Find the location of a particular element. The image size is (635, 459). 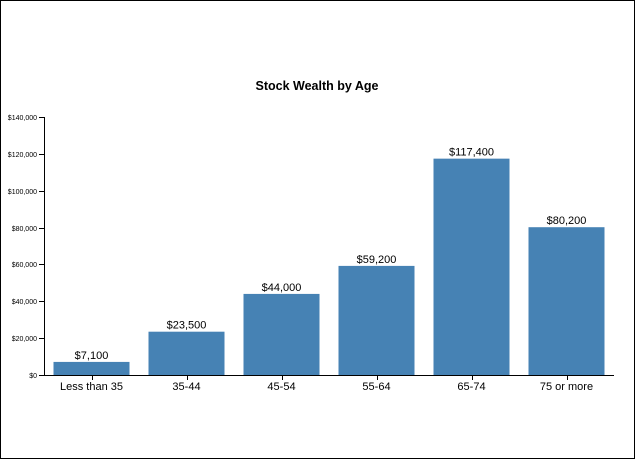

y-tick-label: $140,000 is located at coordinates (22, 118).